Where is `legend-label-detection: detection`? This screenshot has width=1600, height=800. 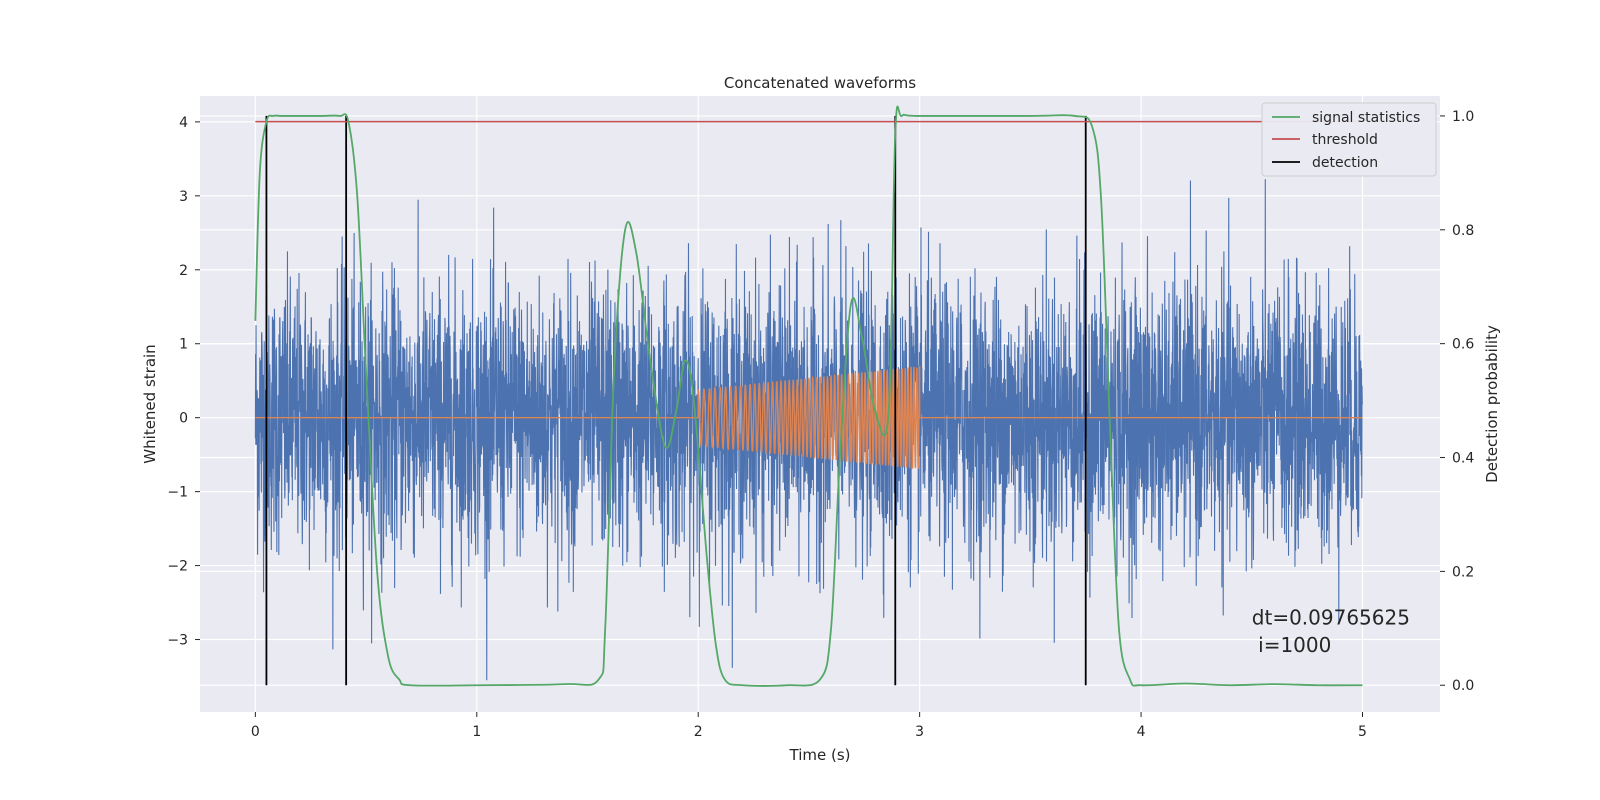
legend-label-detection: detection is located at coordinates (1345, 163).